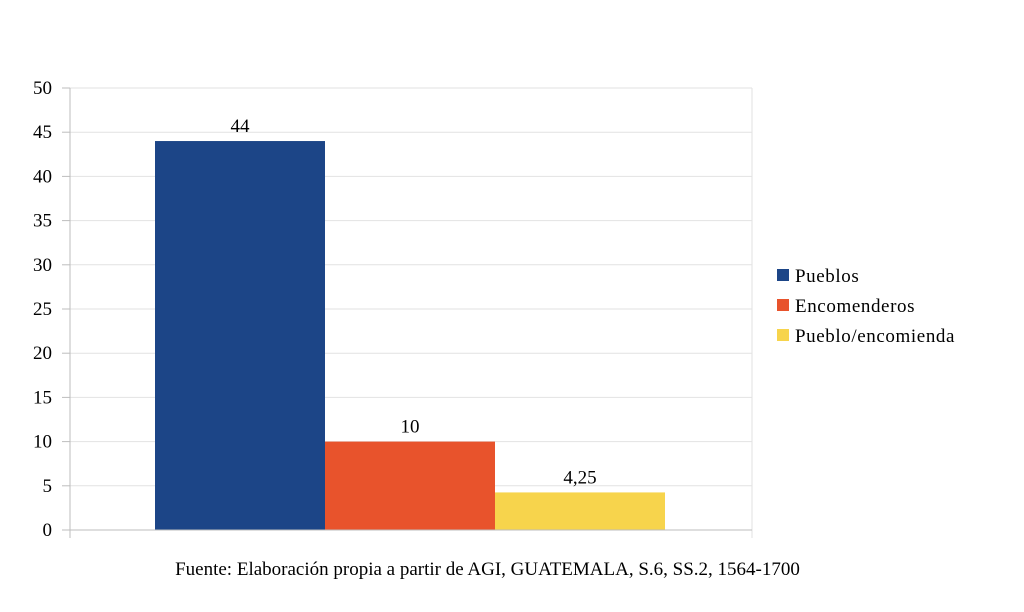 The width and height of the screenshot is (1024, 612). What do you see at coordinates (410, 485) in the screenshot?
I see `bar-encomenderos` at bounding box center [410, 485].